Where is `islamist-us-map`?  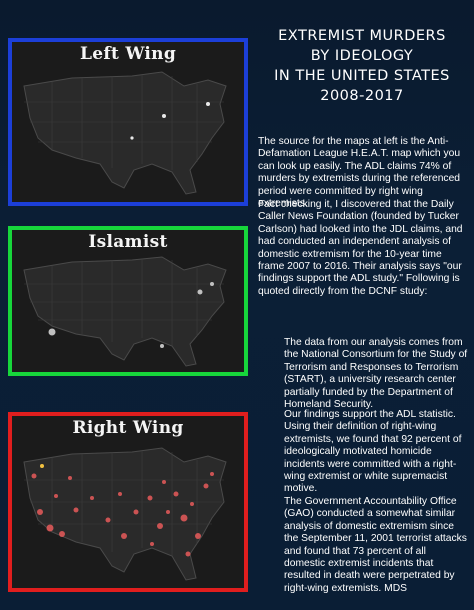 islamist-us-map is located at coordinates (128, 301).